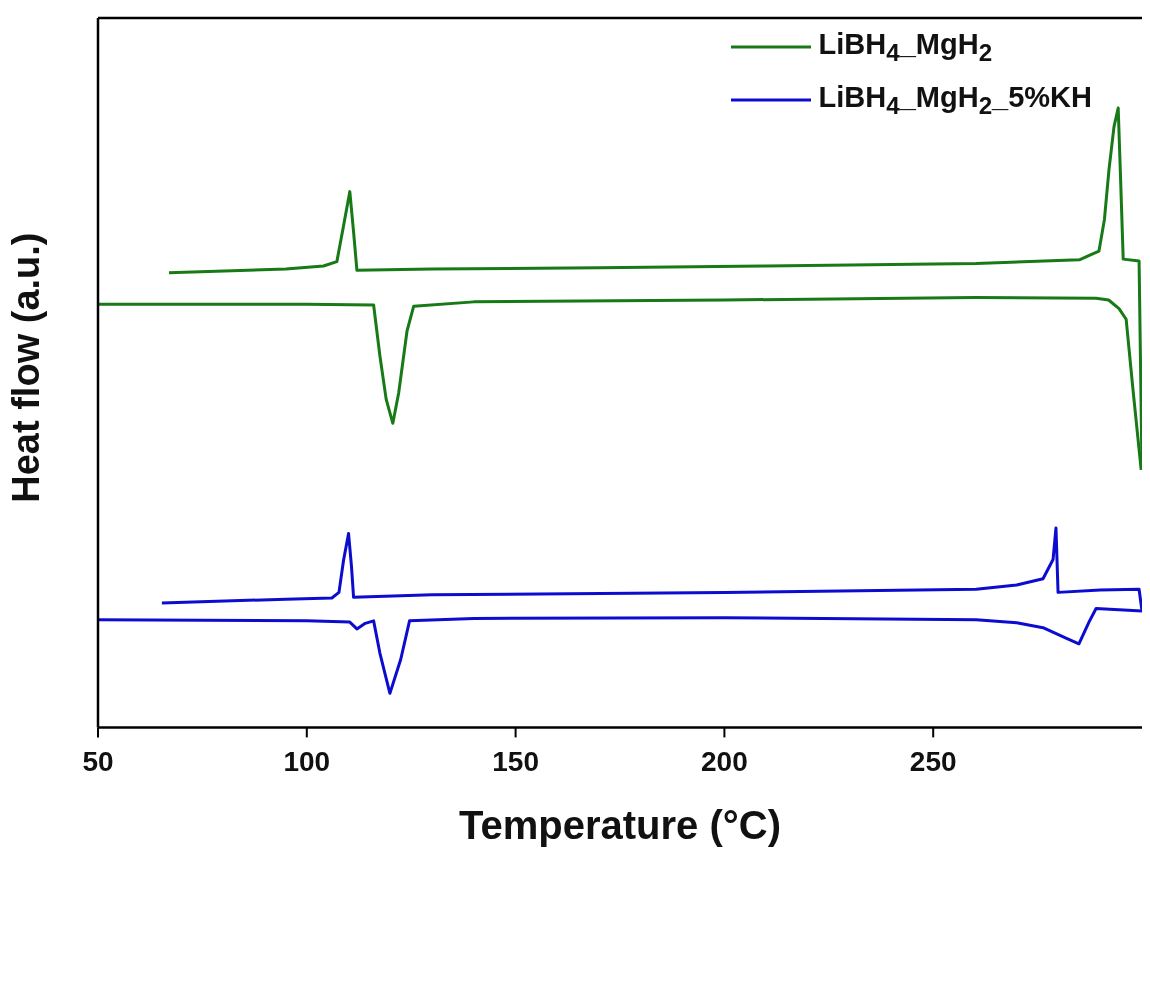 The image size is (1150, 994). I want to click on x-tick-label: 100, so click(307, 762).